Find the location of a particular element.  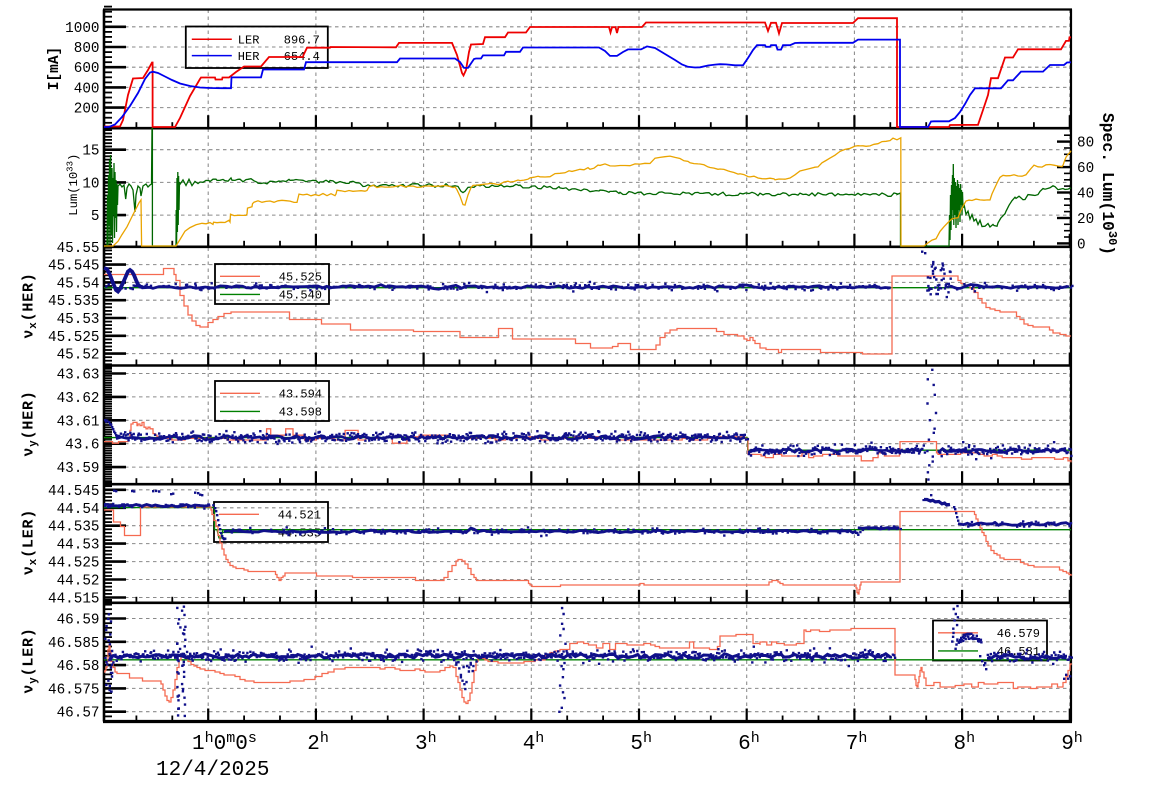

svg-text: 1000 is located at coordinates (82, 29).